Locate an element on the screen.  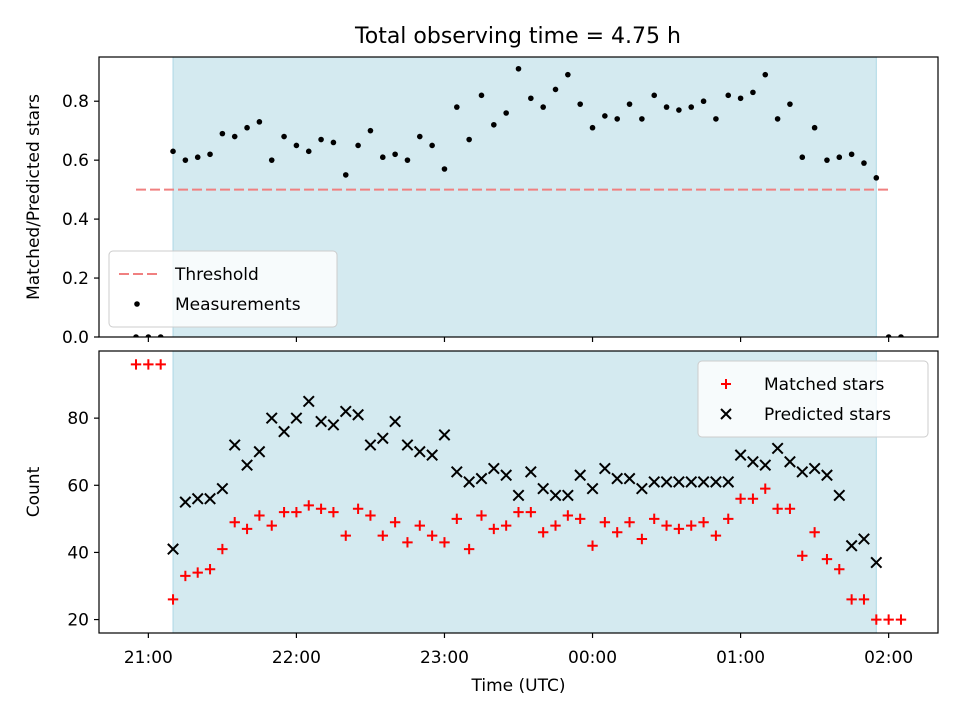
y-axis-label: Matched/Predicted stars is located at coordinates (34, 197).